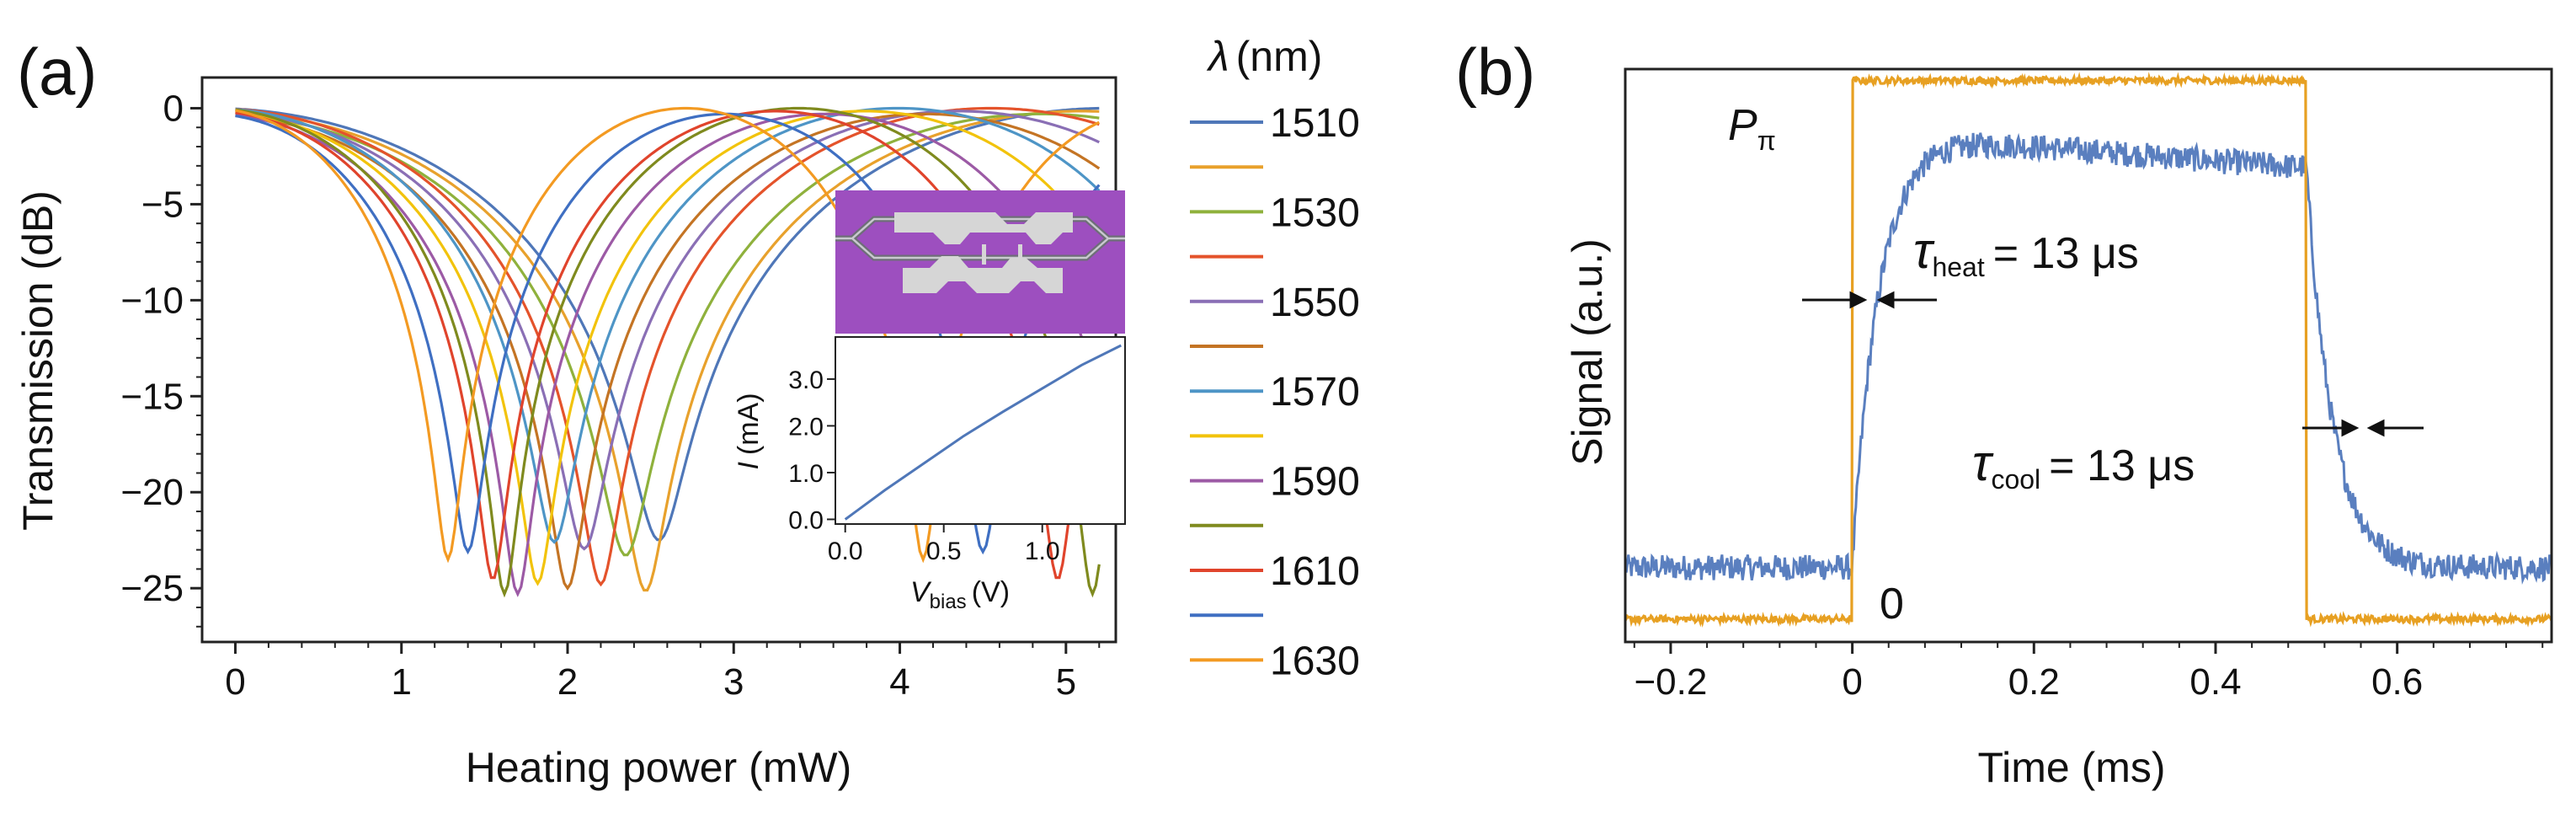 This screenshot has height=813, width=2576. I want to click on inset-micrograph, so click(980, 262).